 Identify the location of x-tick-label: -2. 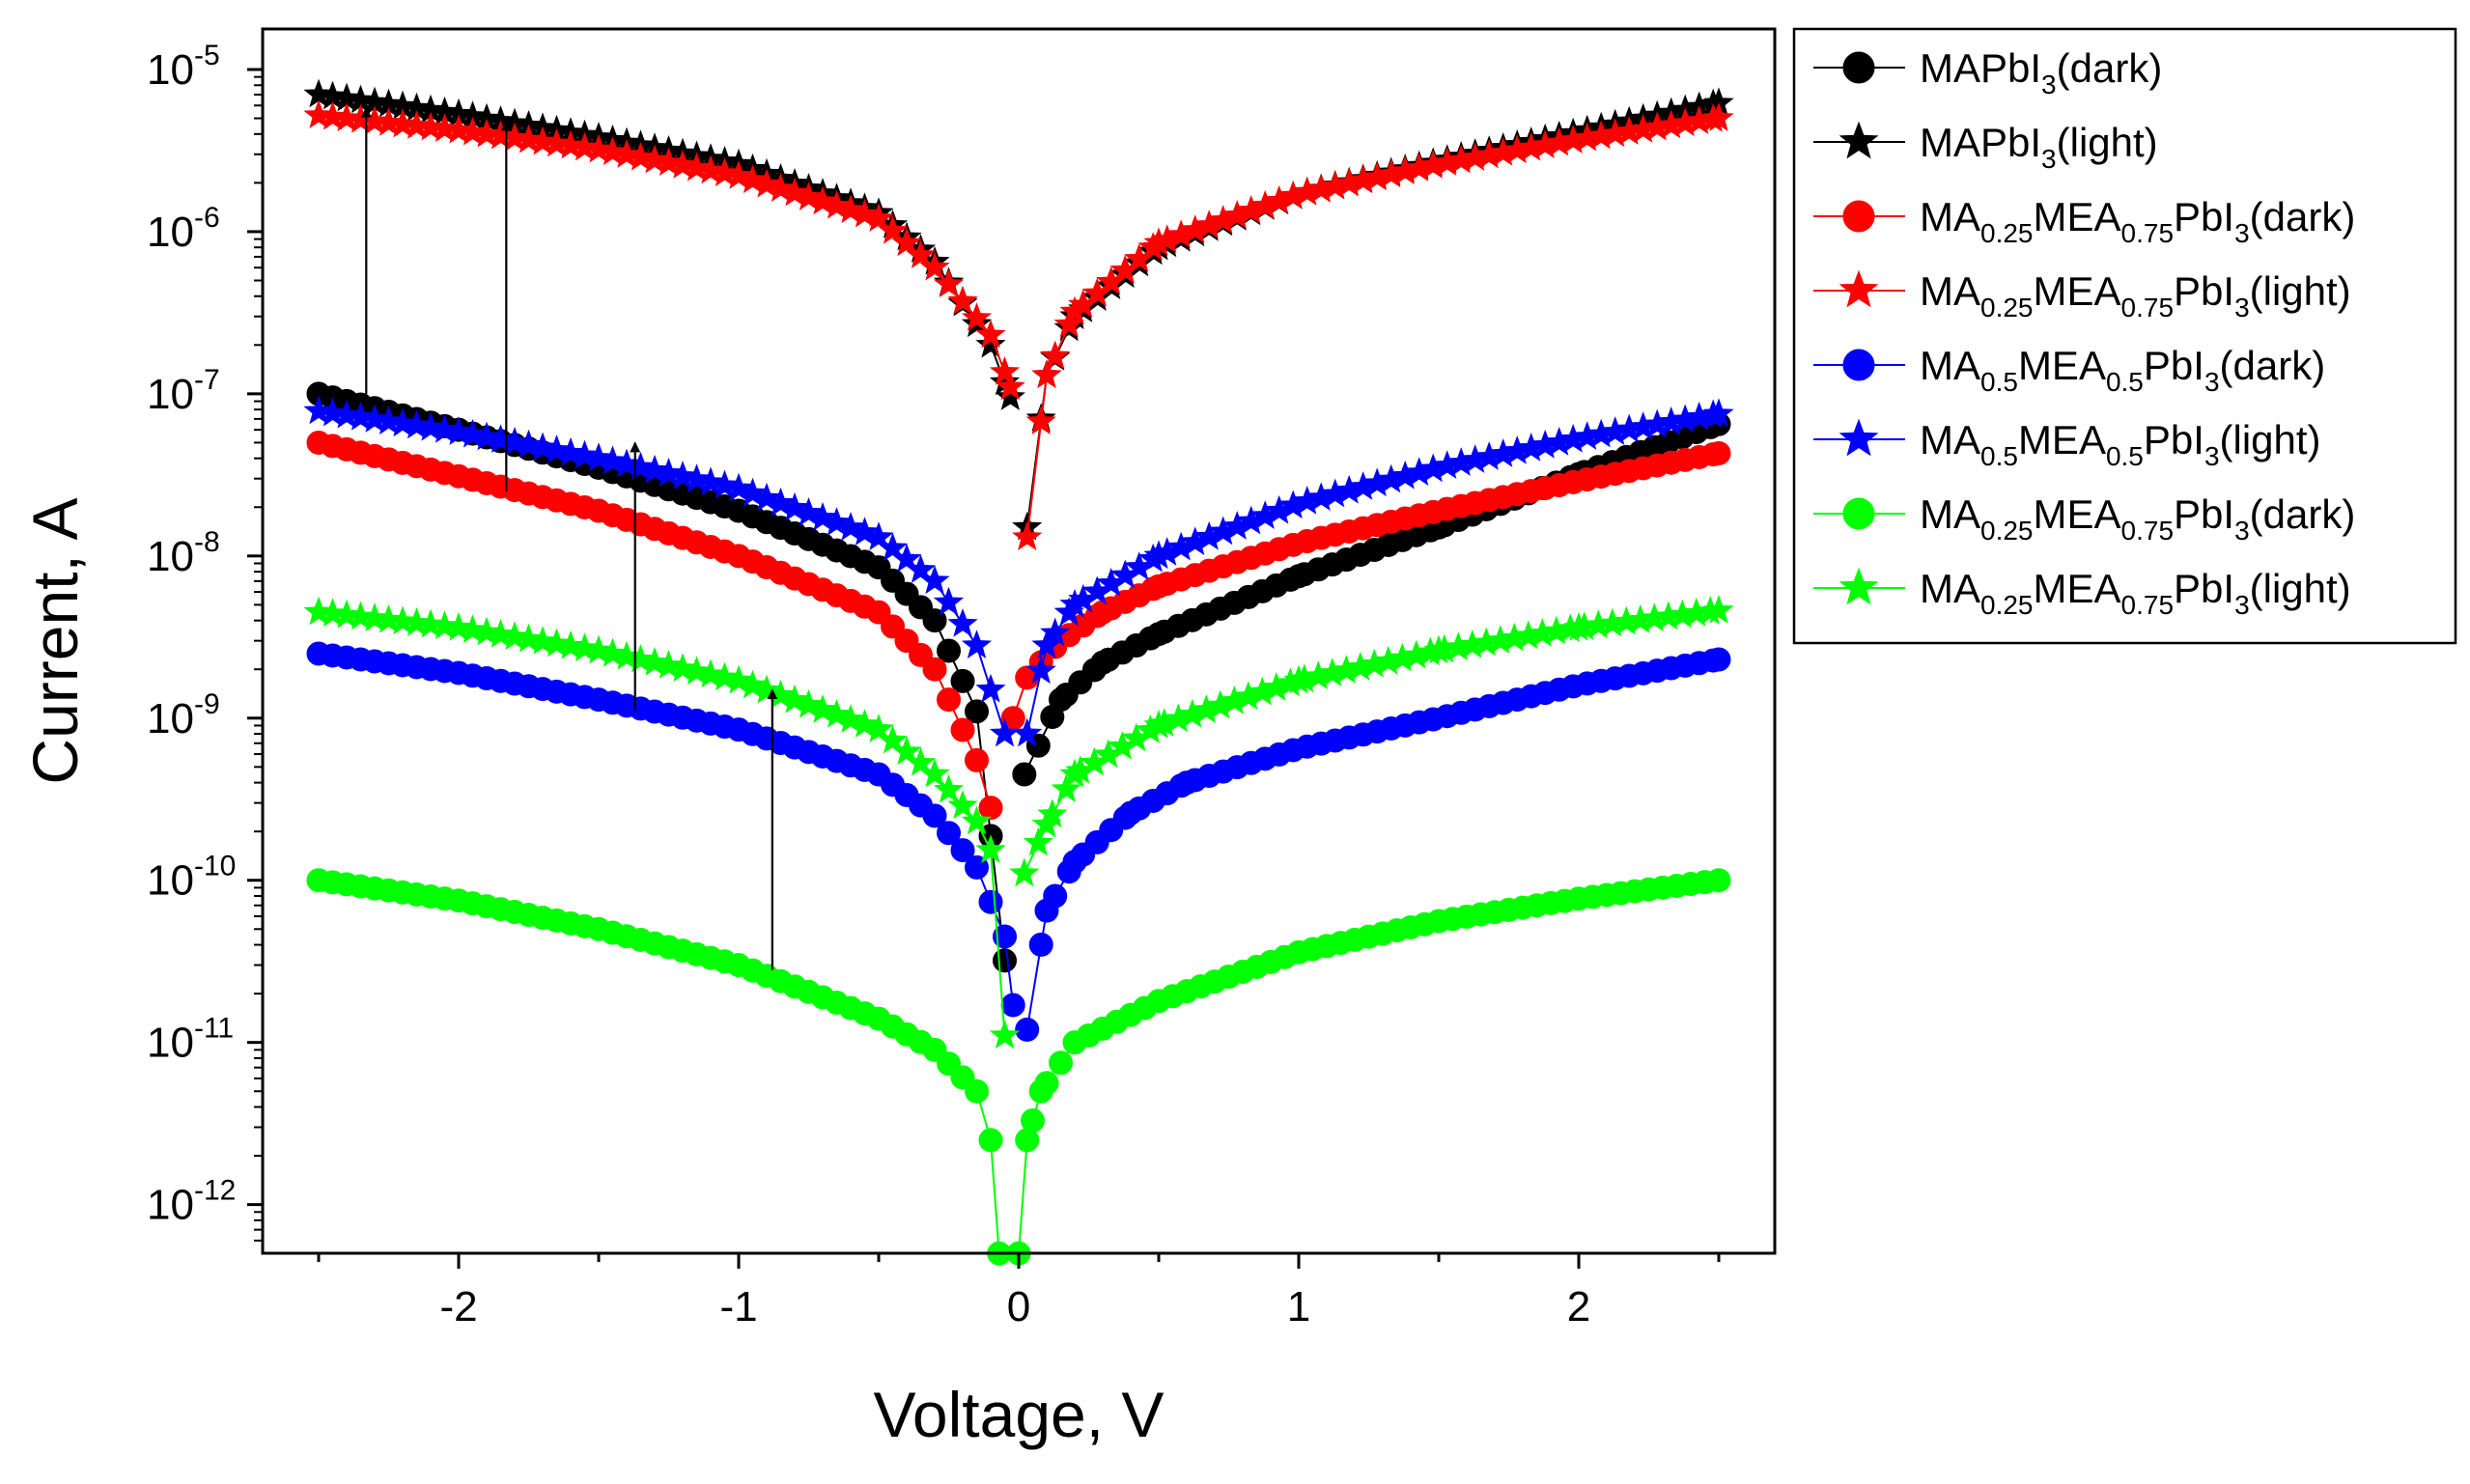
(458, 1307).